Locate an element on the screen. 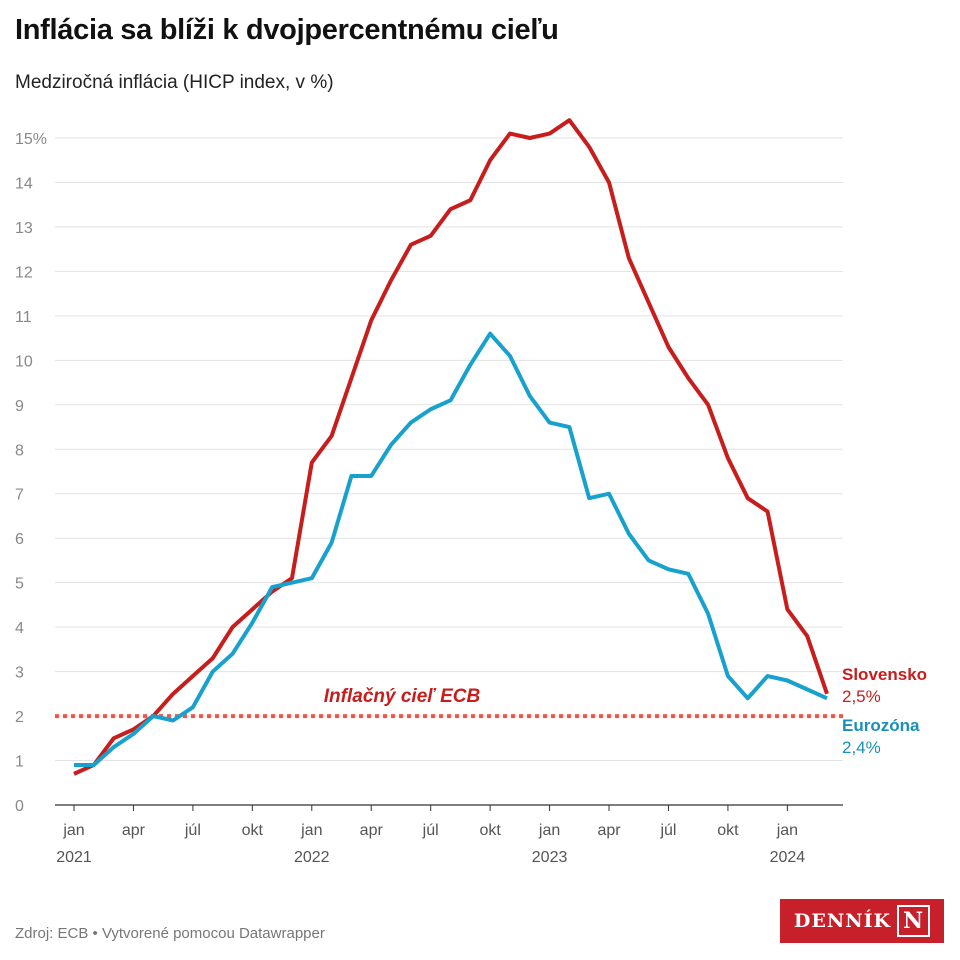 This screenshot has width=960, height=960. chart-subtitle: Medziročná inflácia (HICP index, v %) is located at coordinates (174, 82).